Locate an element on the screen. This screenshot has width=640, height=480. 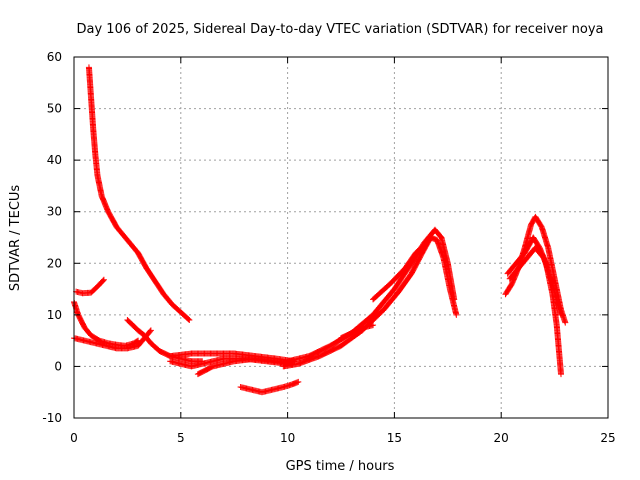
y-tick-label: 60 is located at coordinates (54, 57).